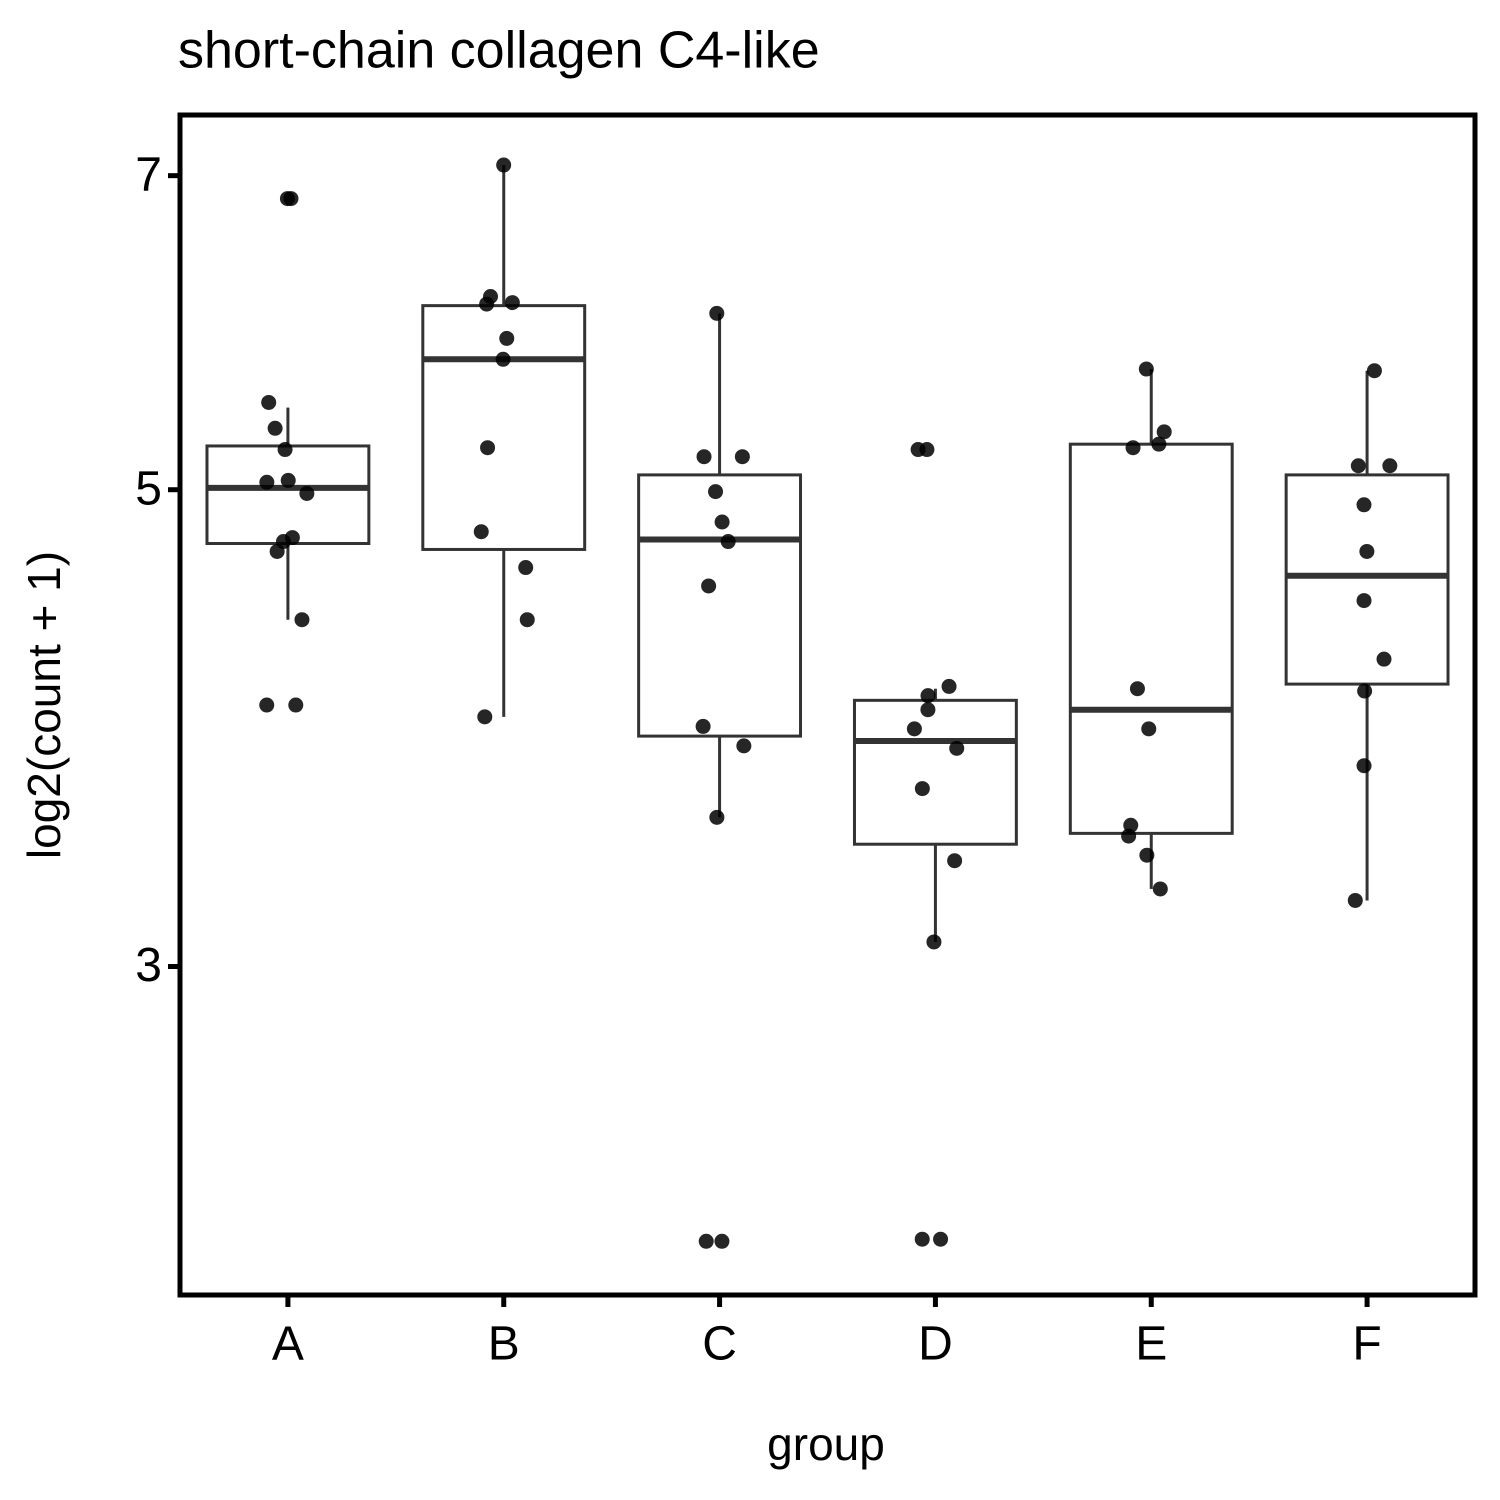 The width and height of the screenshot is (1500, 1500). I want to click on x-tick-label: A, so click(288, 1344).